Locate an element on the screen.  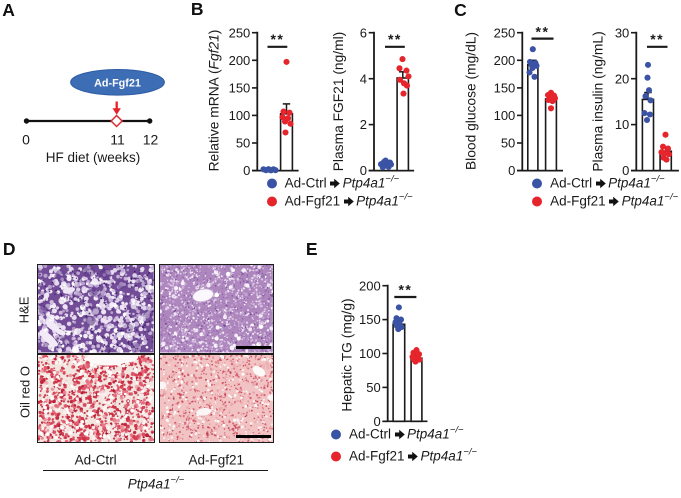
svg-text: Blood glucose (mg/dL) is located at coordinates (471, 101).